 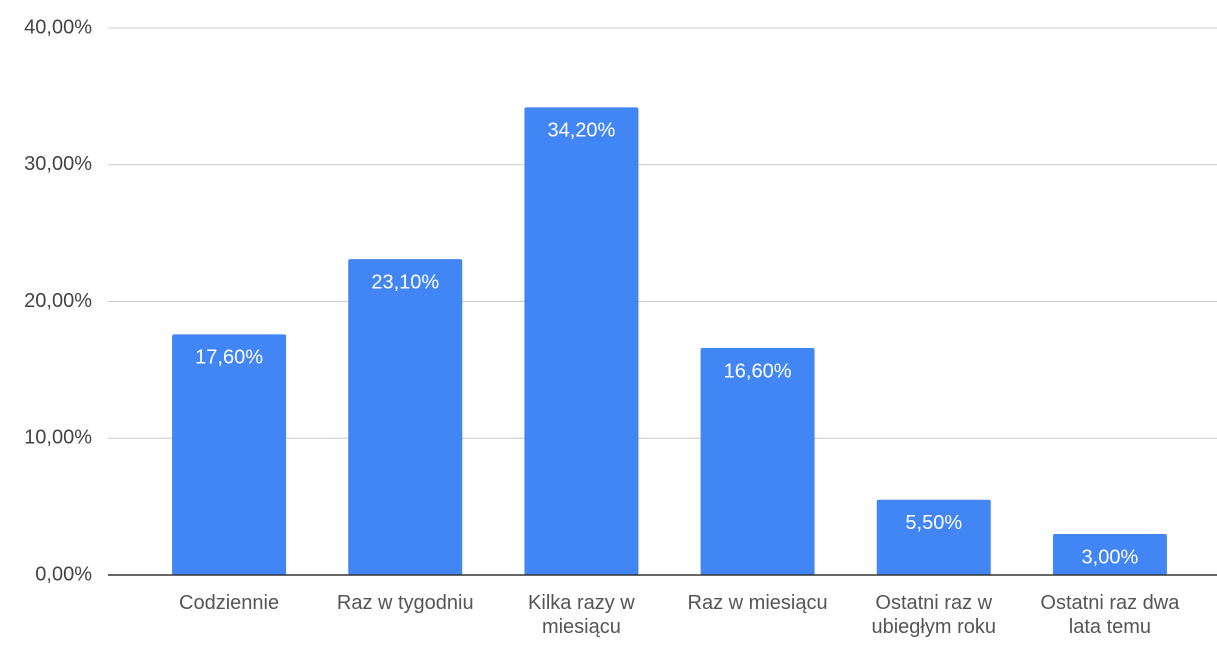 What do you see at coordinates (581, 615) in the screenshot?
I see `x-tick-label: Kilka razy w miesiącu` at bounding box center [581, 615].